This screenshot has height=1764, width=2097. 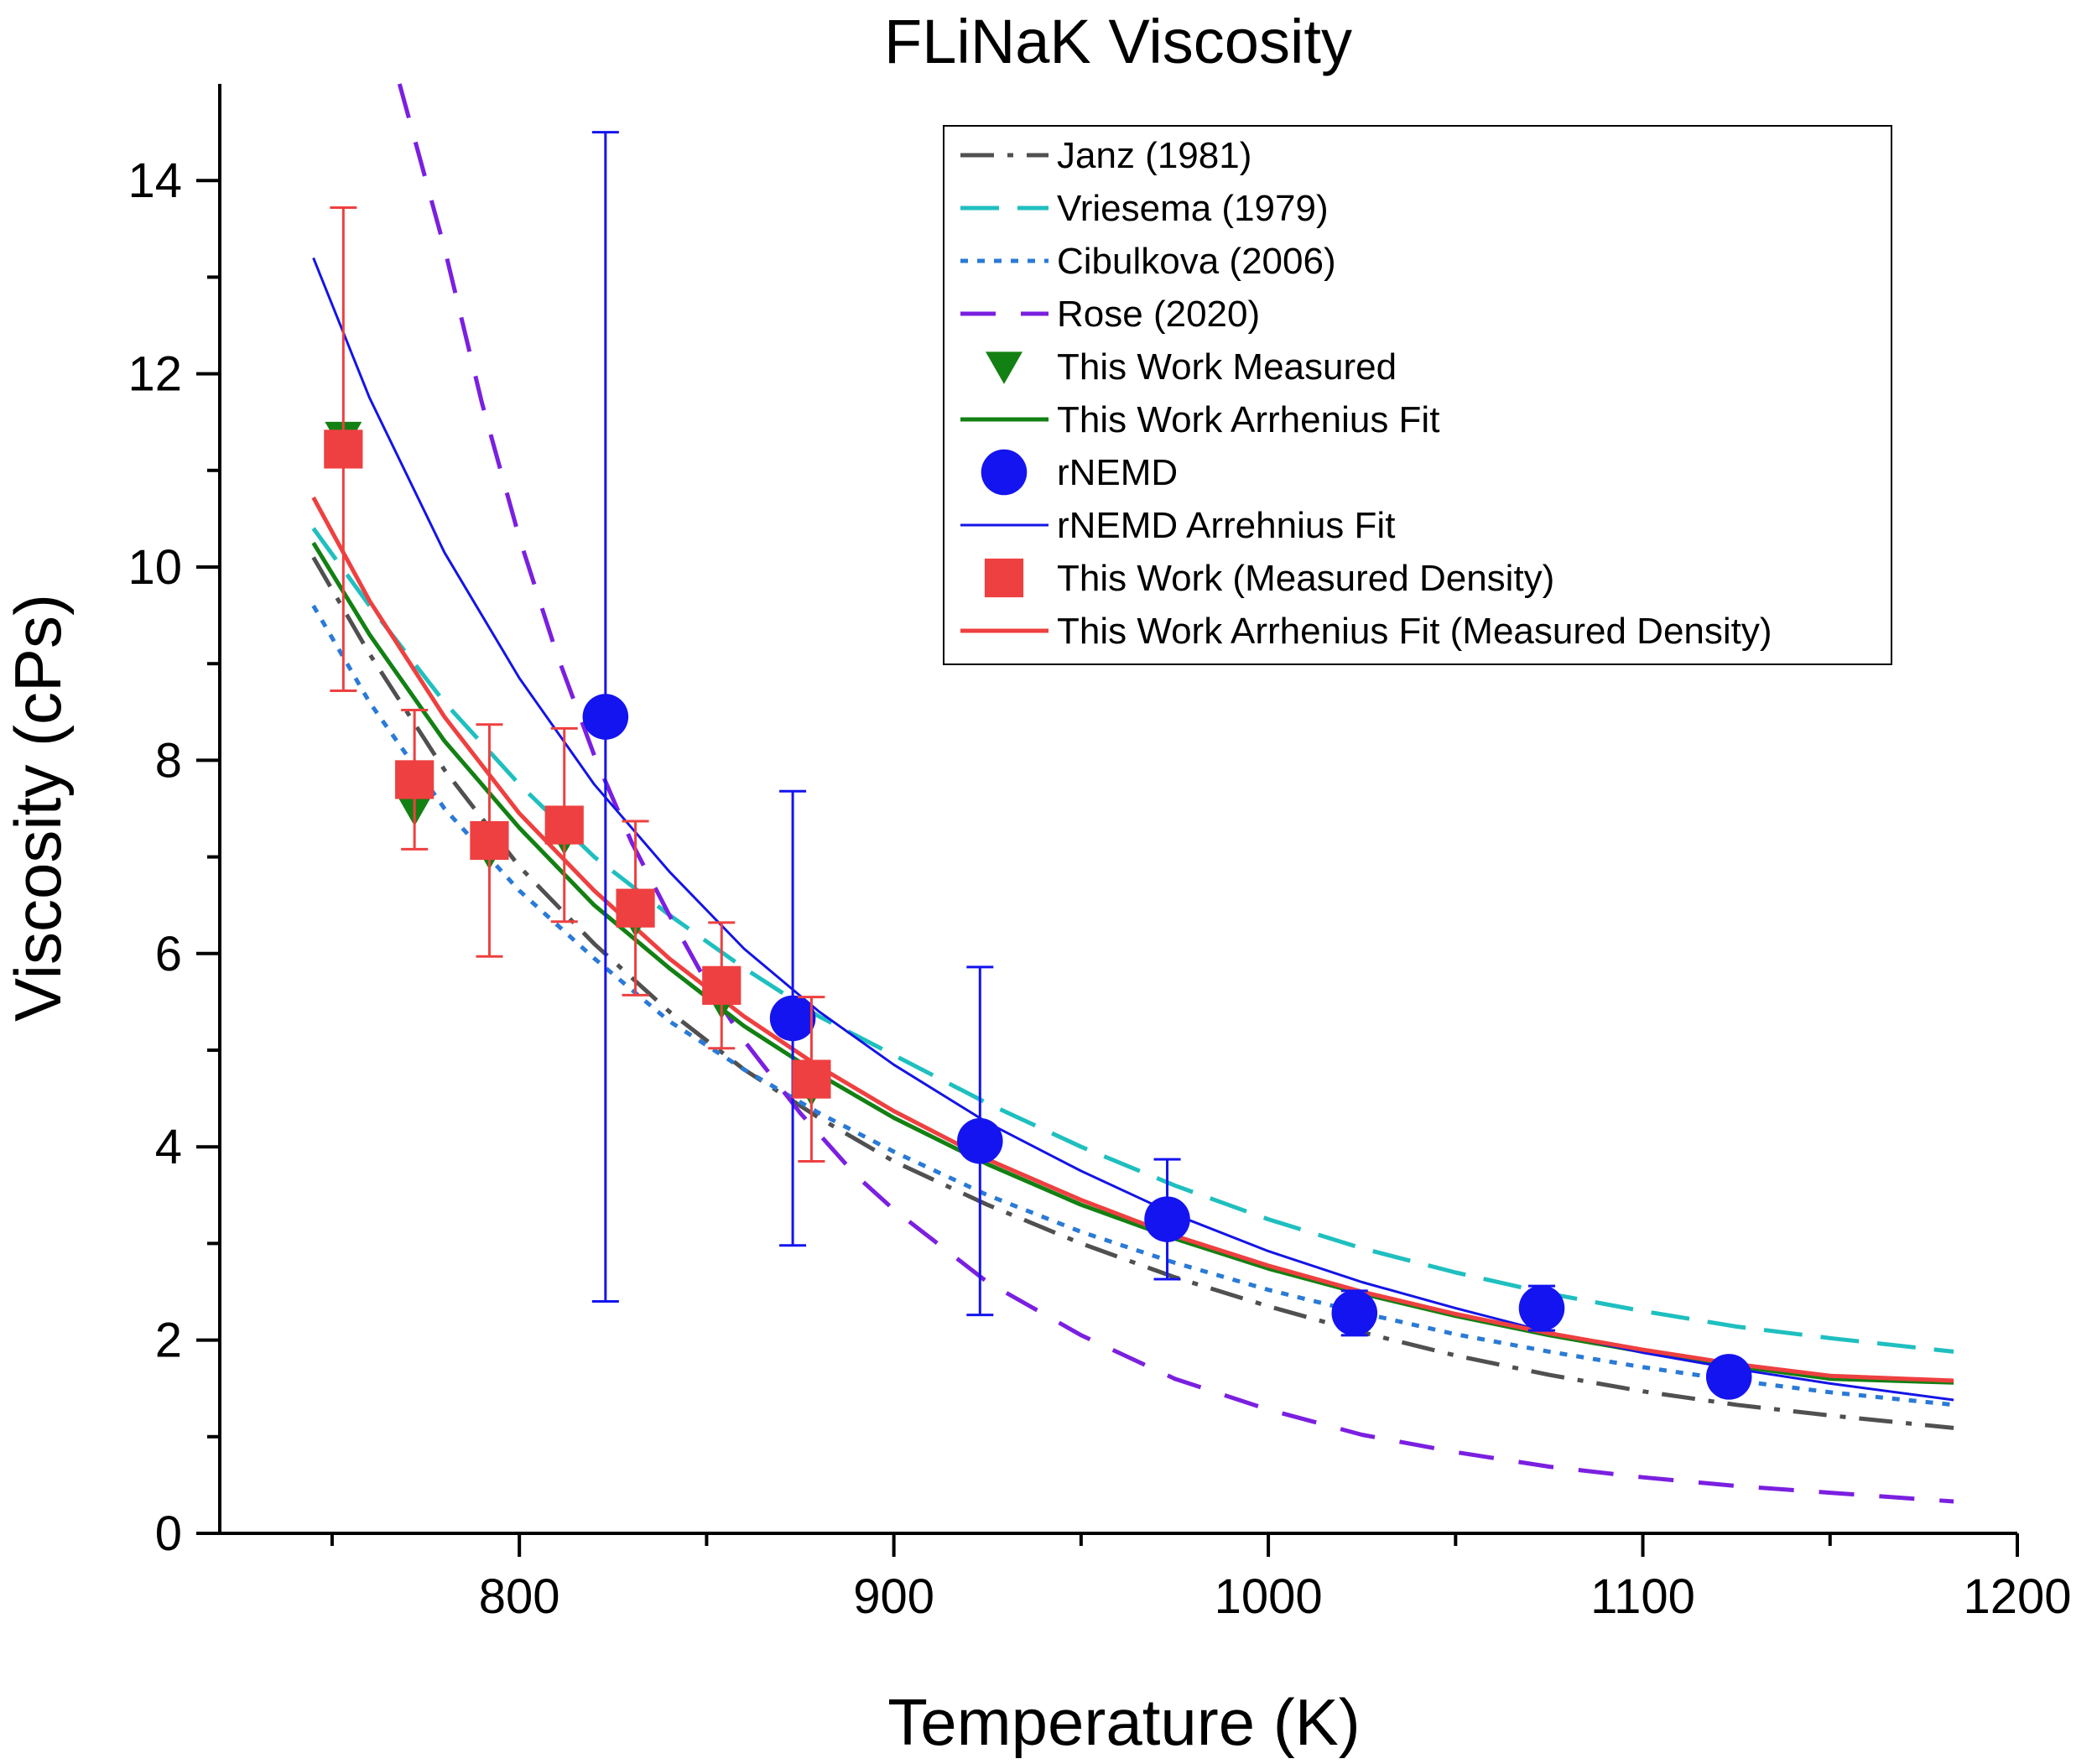 I want to click on legend-label: Vriesema (1979), so click(x=1193, y=208).